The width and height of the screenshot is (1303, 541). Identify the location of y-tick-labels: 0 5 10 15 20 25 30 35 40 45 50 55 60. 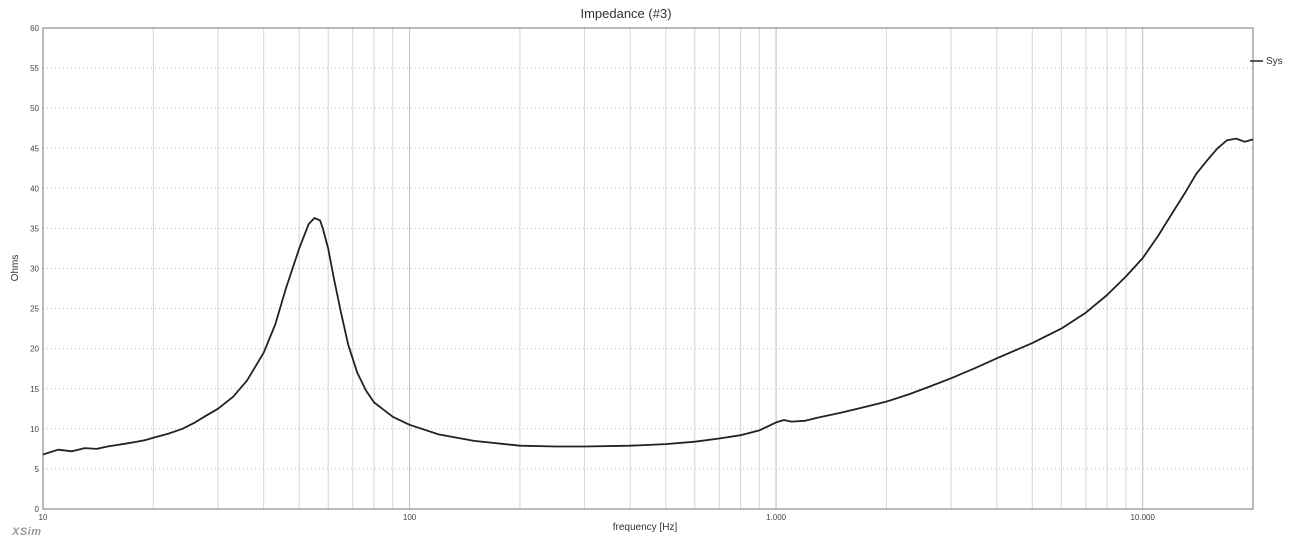
(34, 269).